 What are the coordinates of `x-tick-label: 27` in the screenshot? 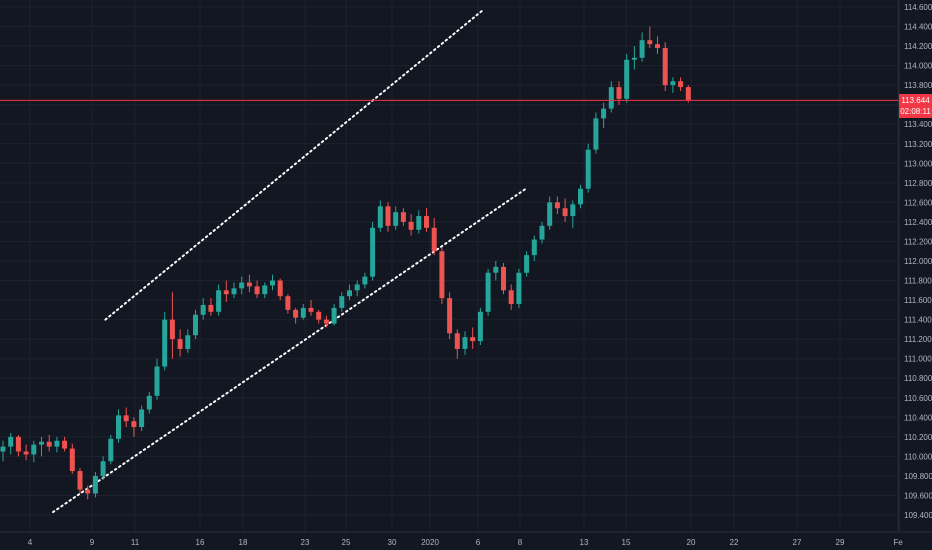 It's located at (797, 542).